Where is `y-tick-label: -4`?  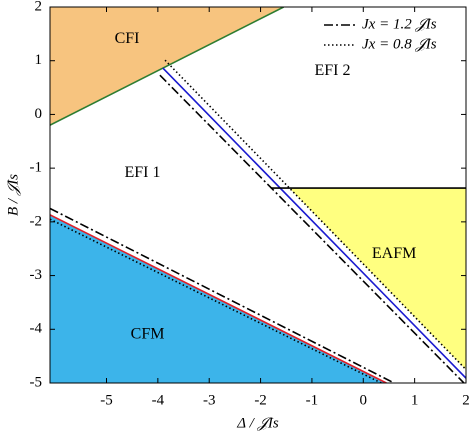 y-tick-label: -4 is located at coordinates (36, 329).